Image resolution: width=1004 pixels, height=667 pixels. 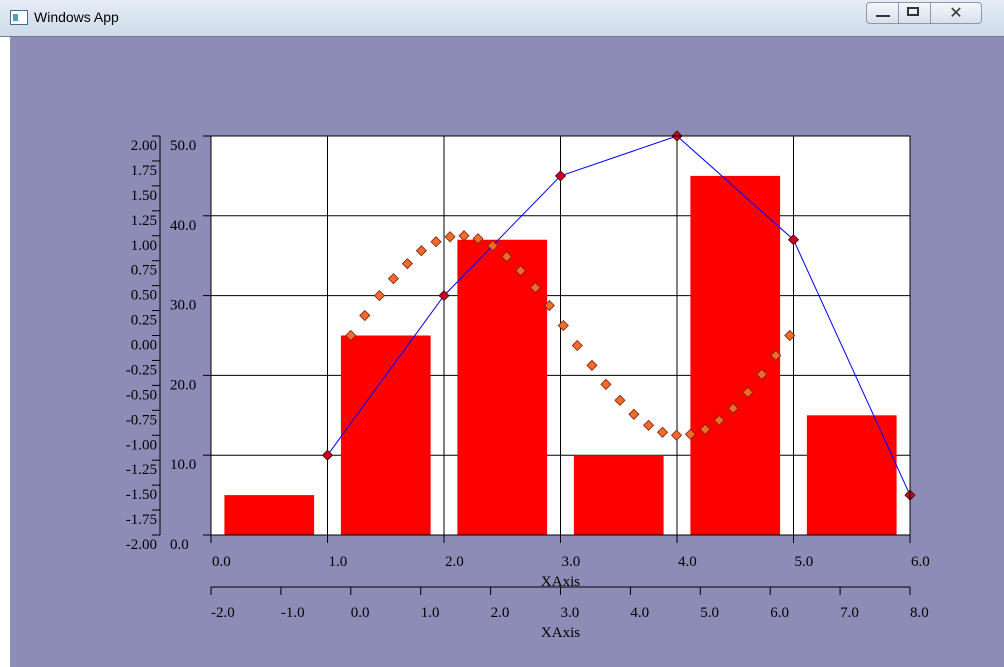 What do you see at coordinates (454, 562) in the screenshot?
I see `x-tick-label: 2.0` at bounding box center [454, 562].